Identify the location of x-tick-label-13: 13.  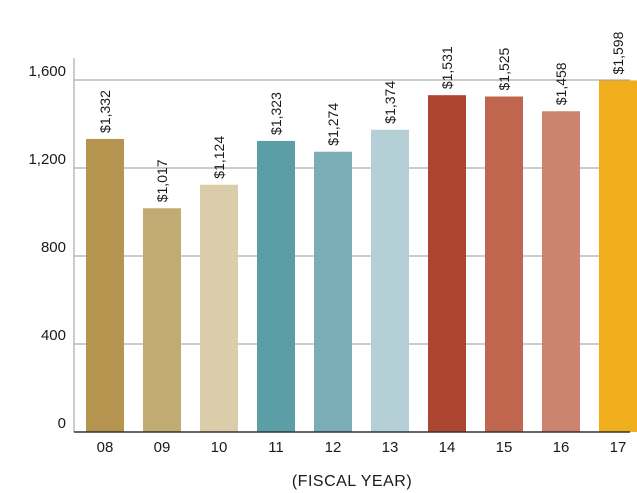
(390, 447).